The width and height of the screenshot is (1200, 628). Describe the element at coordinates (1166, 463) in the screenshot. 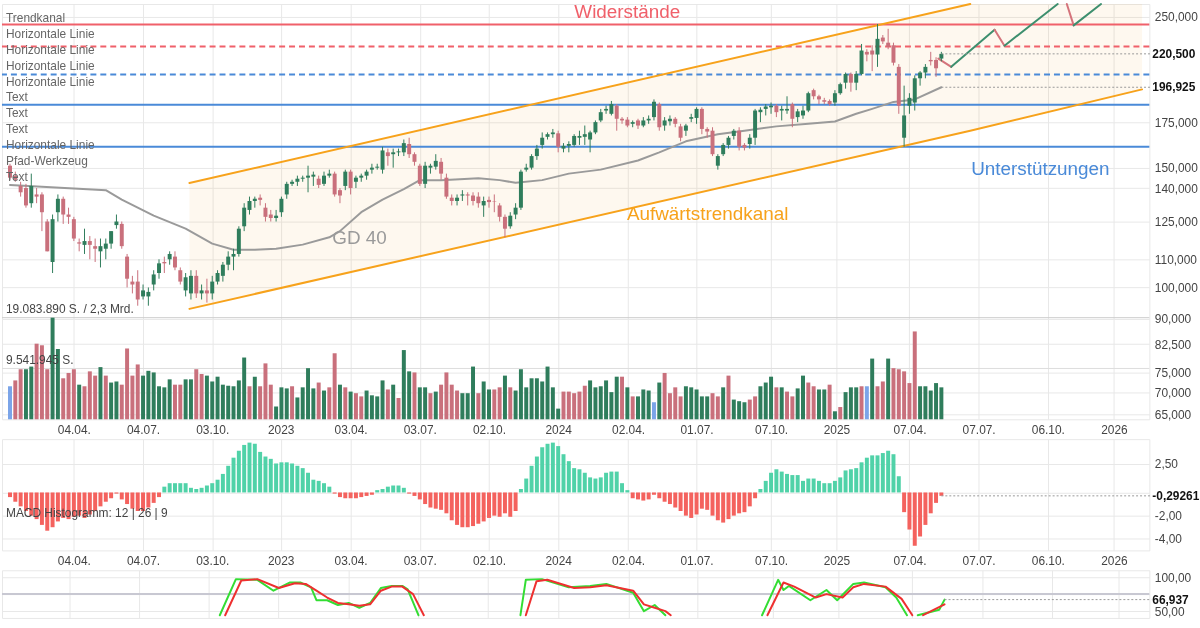

I see `y-tick-label: 2,50` at that location.